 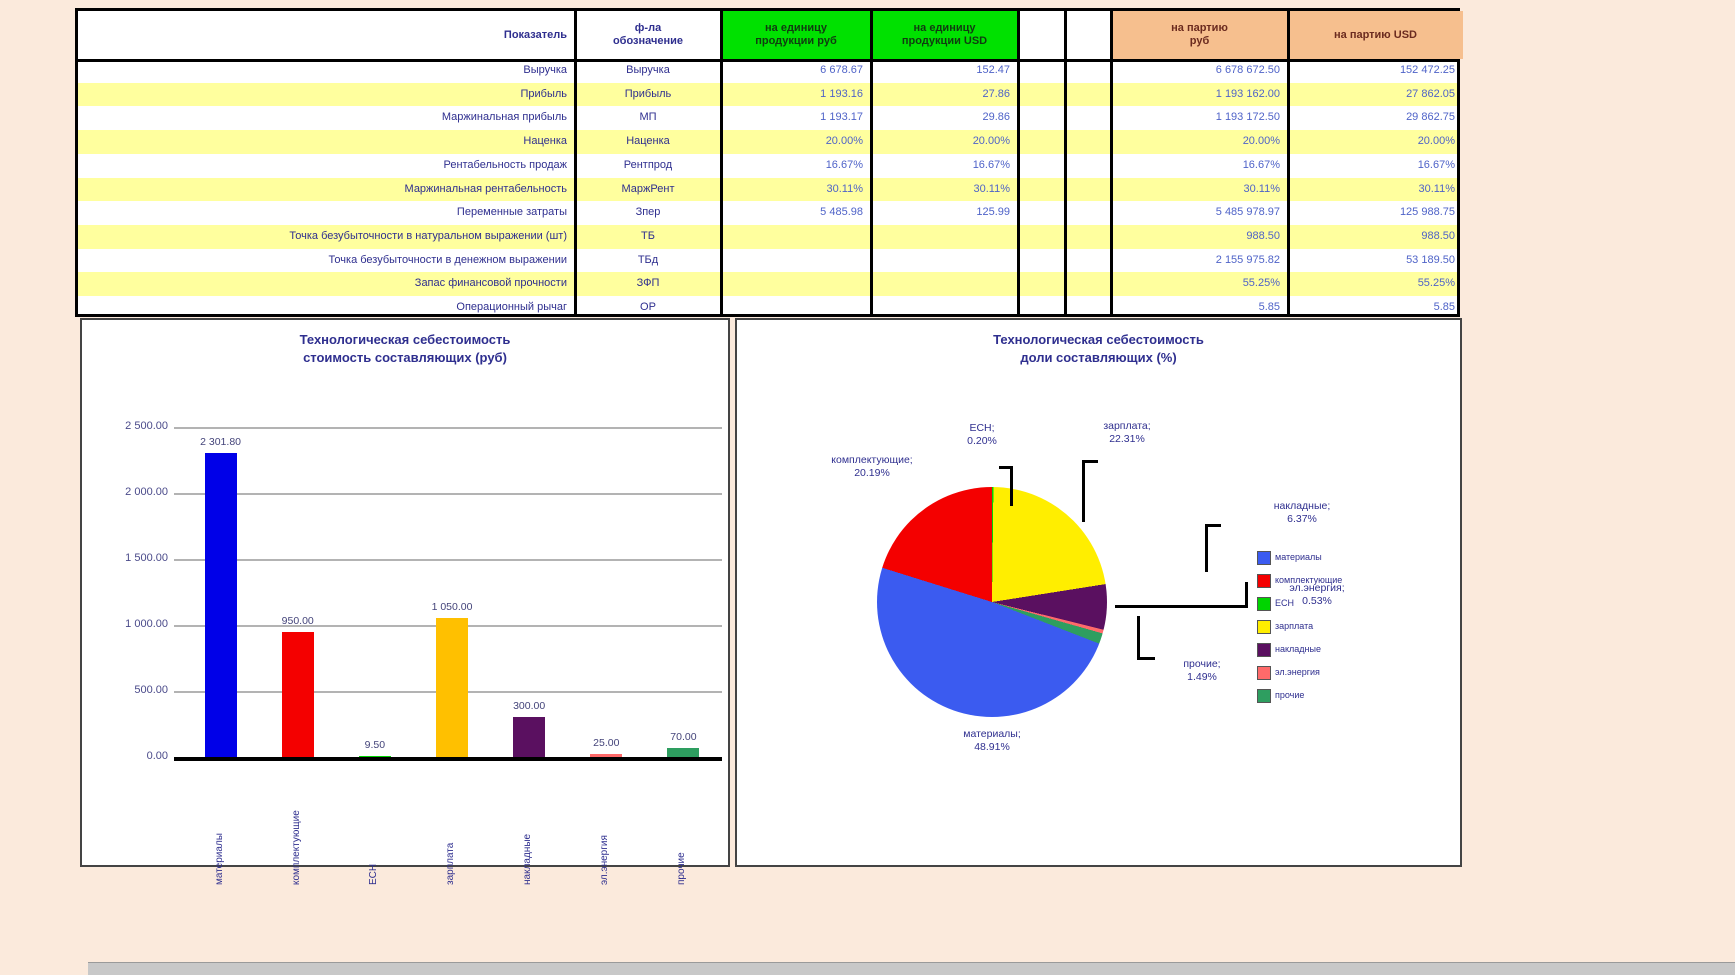 I want to click on table-cell: 152.47, so click(x=993, y=70).